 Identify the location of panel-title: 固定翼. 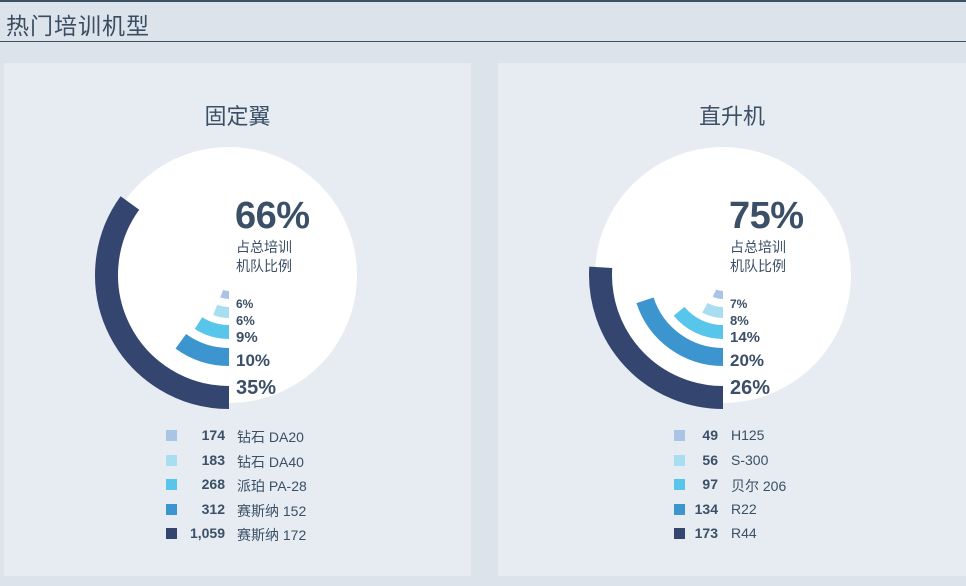
(237, 116).